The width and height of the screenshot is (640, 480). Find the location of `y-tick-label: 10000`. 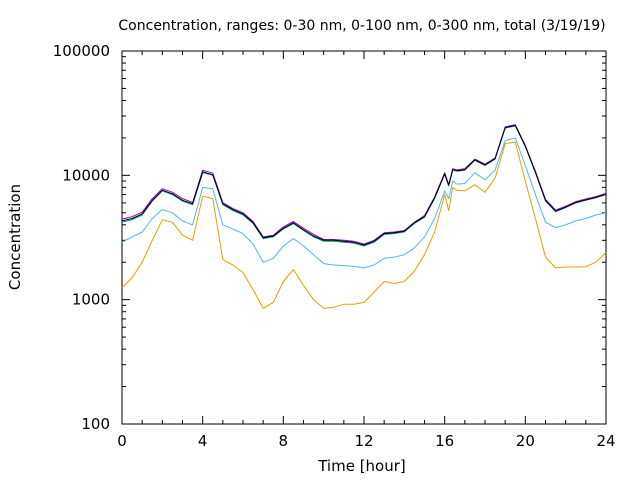

y-tick-label: 10000 is located at coordinates (86, 175).